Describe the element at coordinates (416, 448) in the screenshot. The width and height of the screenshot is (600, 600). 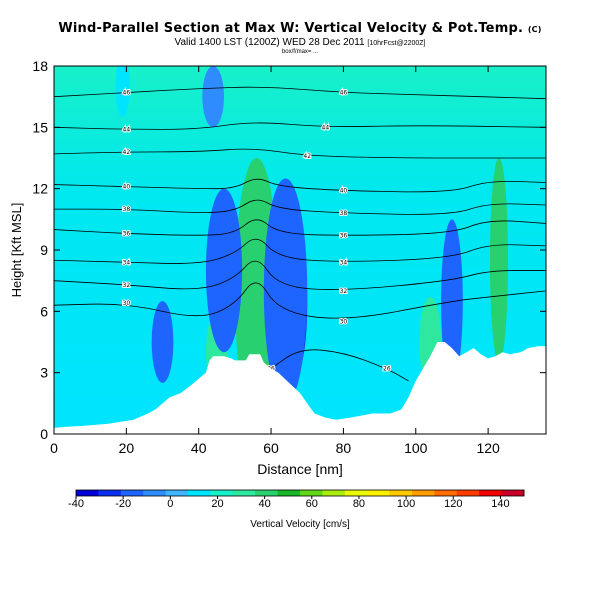
I see `x-tick-label-100: 100` at that location.